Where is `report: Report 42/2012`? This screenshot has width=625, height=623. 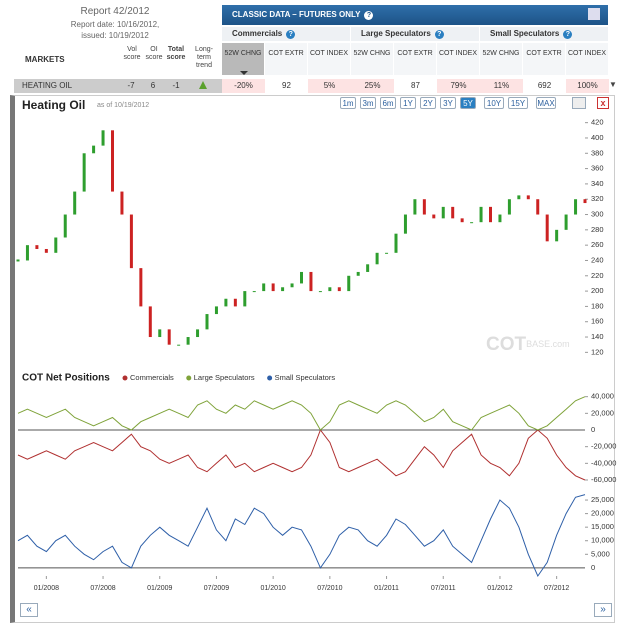 report: Report 42/2012 is located at coordinates (115, 11).